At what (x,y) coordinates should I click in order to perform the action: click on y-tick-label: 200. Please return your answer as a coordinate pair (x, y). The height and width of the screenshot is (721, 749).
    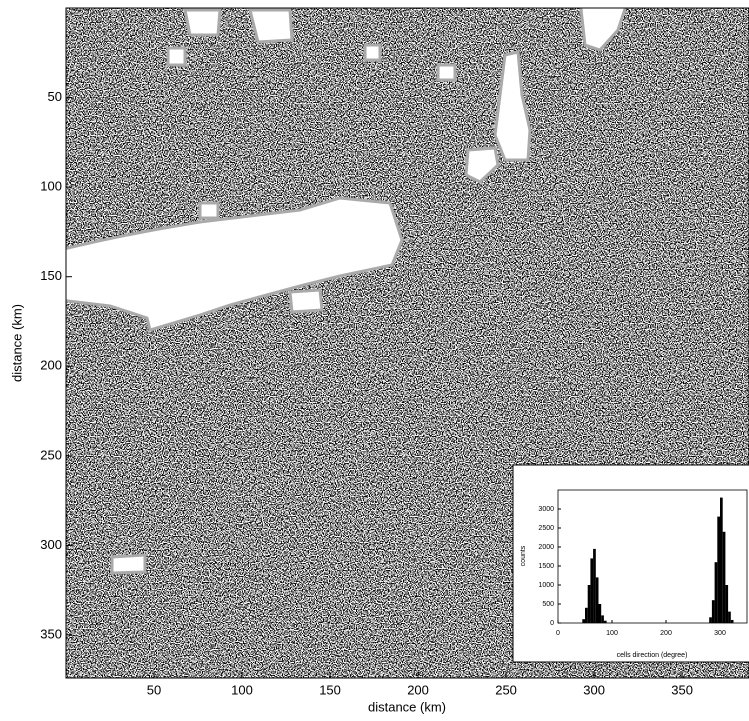
    Looking at the image, I should click on (51, 365).